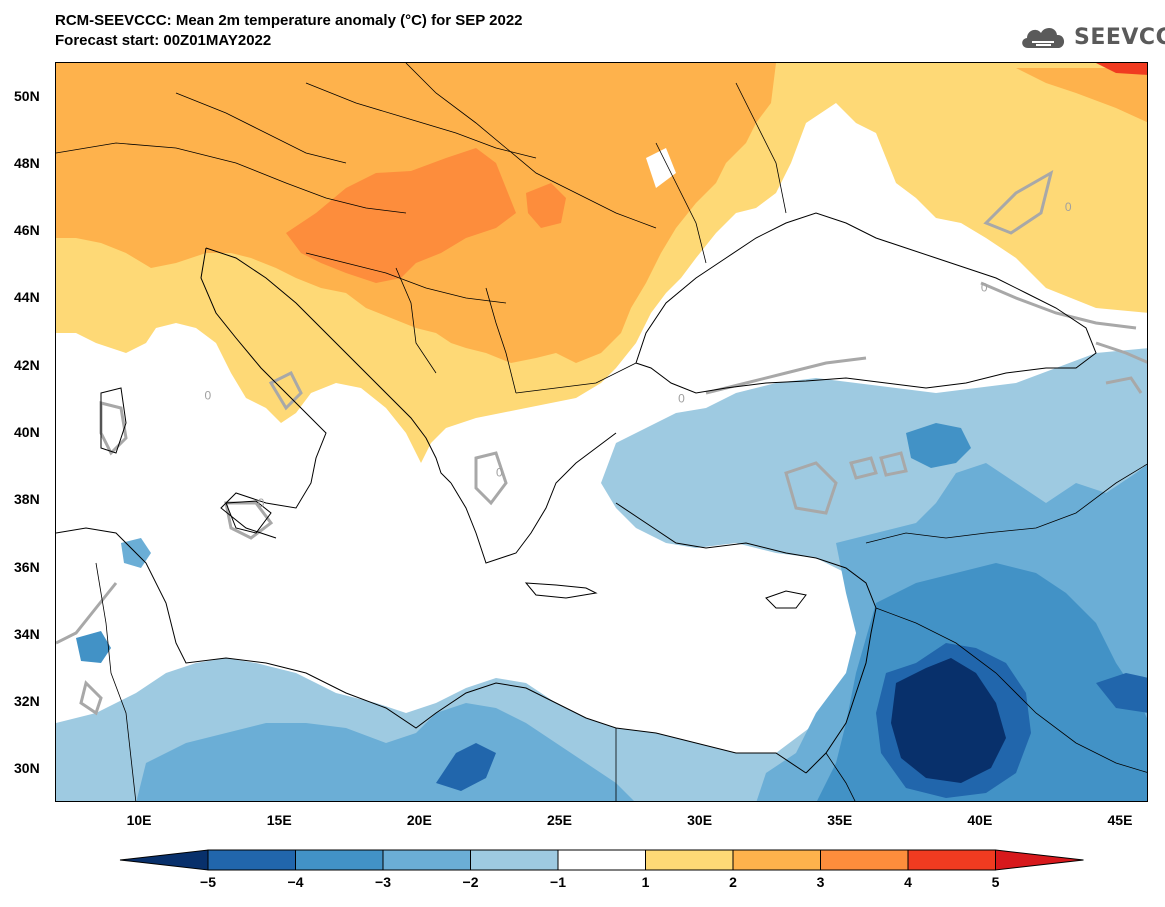  I want to click on anomaly-region-p3, so click(401, 215).